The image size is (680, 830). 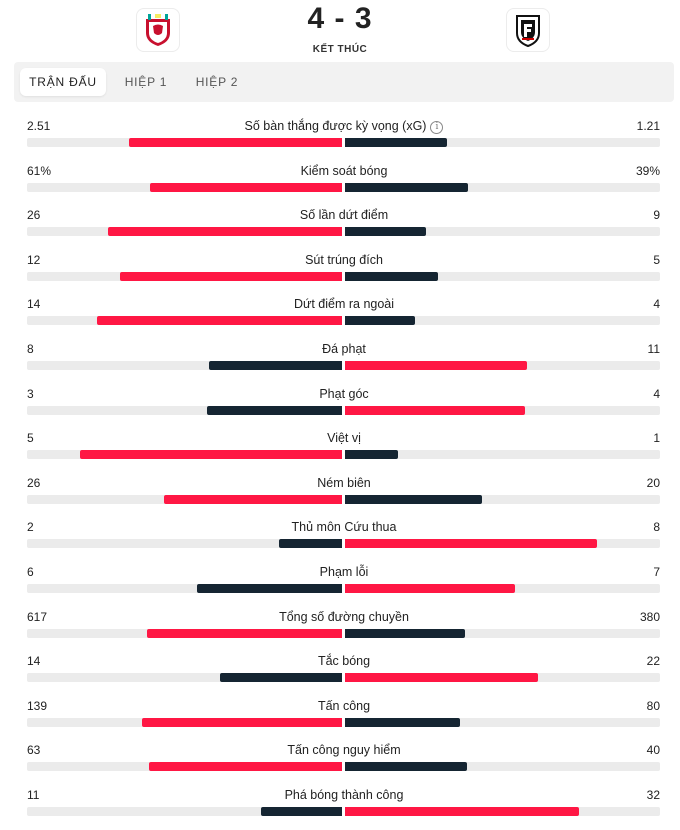 I want to click on fulham-crest-icon, so click(x=528, y=31).